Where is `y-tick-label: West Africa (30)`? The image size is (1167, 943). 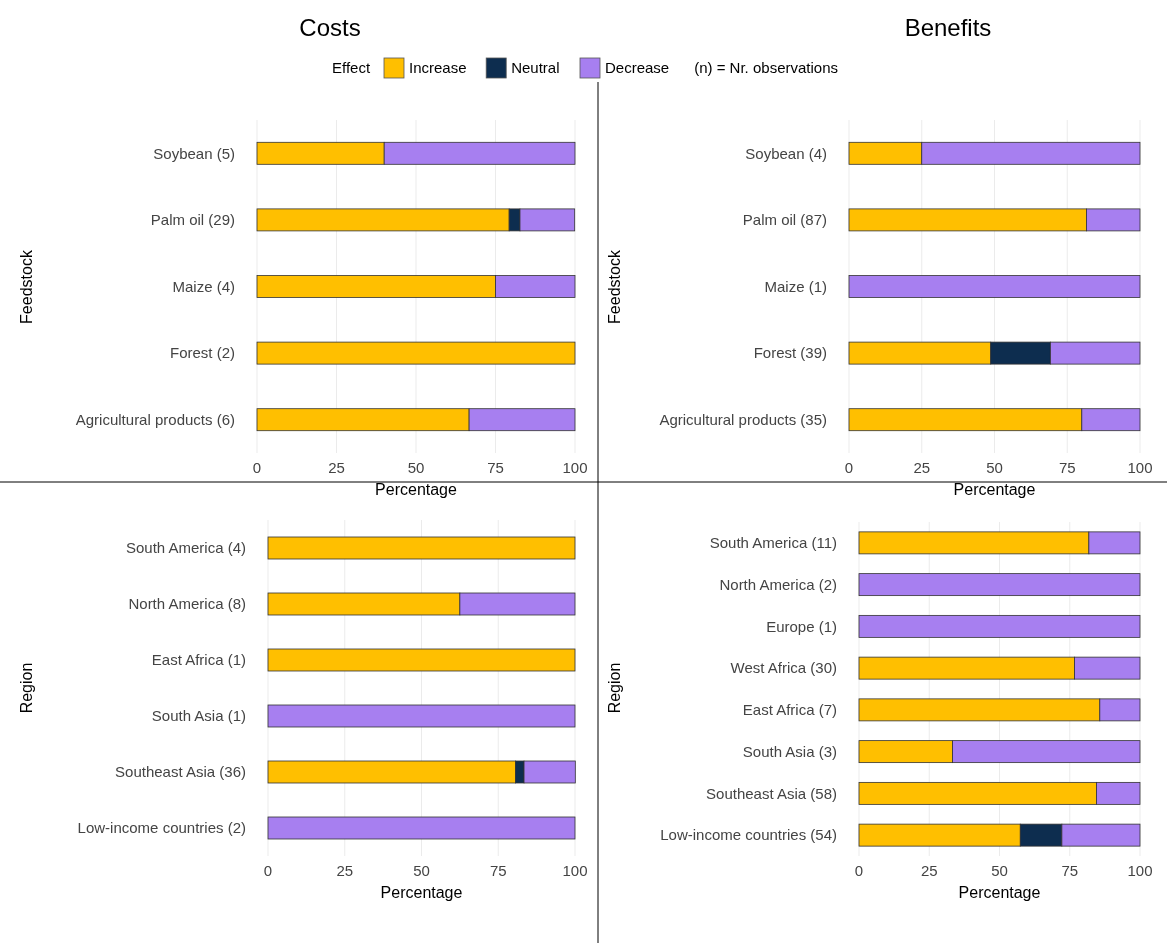
y-tick-label: West Africa (30) is located at coordinates (783, 668).